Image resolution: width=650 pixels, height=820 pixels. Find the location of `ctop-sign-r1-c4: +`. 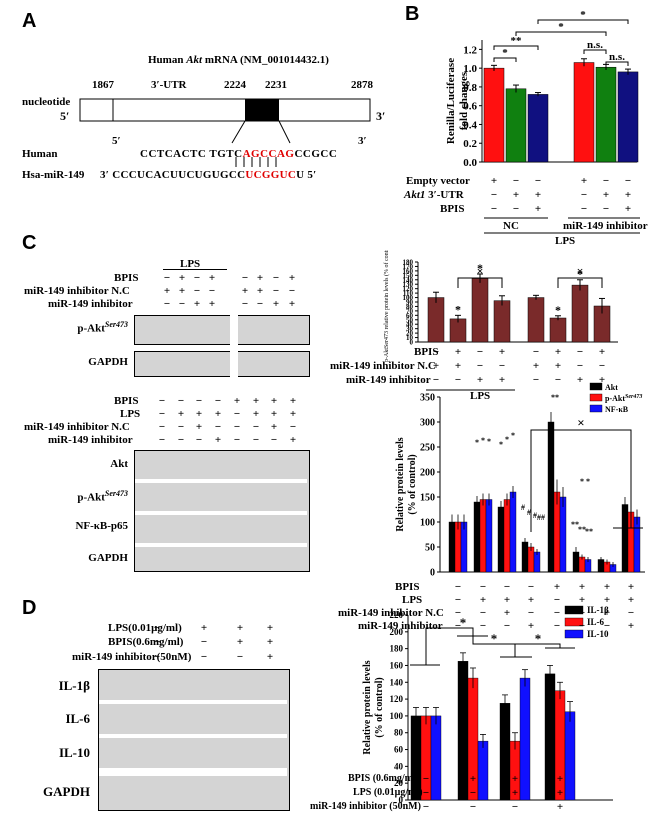

ctop-sign-r1-c4: + is located at coordinates (536, 366).